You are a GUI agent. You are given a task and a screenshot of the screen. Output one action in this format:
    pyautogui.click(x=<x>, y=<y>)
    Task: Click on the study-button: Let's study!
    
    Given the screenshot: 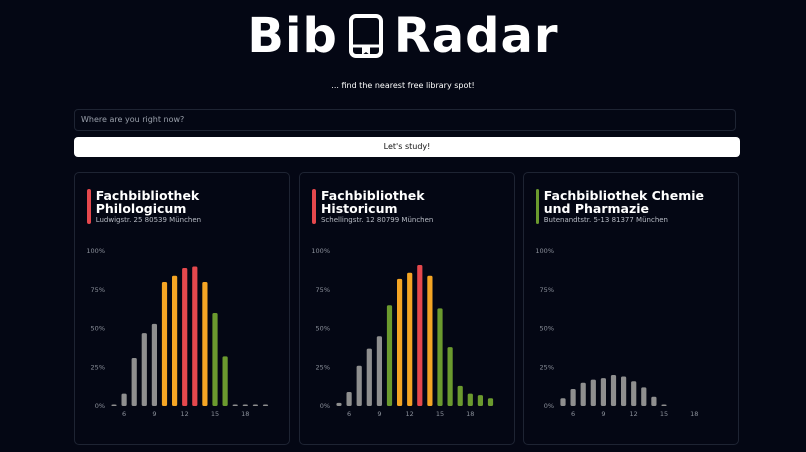 What is the action you would take?
    pyautogui.click(x=407, y=147)
    